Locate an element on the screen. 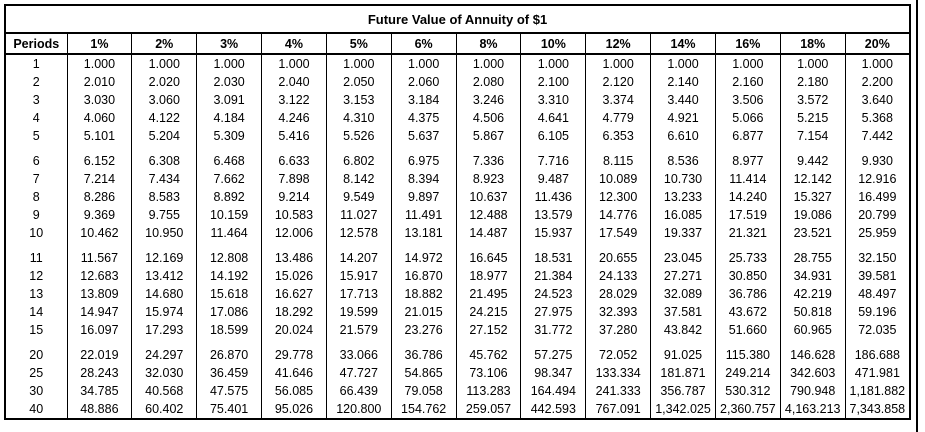  value-cell: 3.310 is located at coordinates (553, 100).